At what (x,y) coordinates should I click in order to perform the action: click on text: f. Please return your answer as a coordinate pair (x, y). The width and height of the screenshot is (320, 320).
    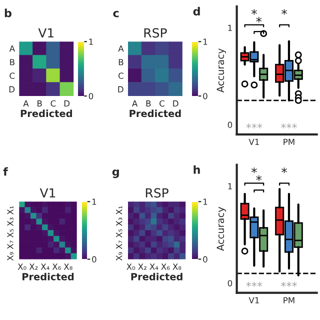
    Looking at the image, I should click on (5, 171).